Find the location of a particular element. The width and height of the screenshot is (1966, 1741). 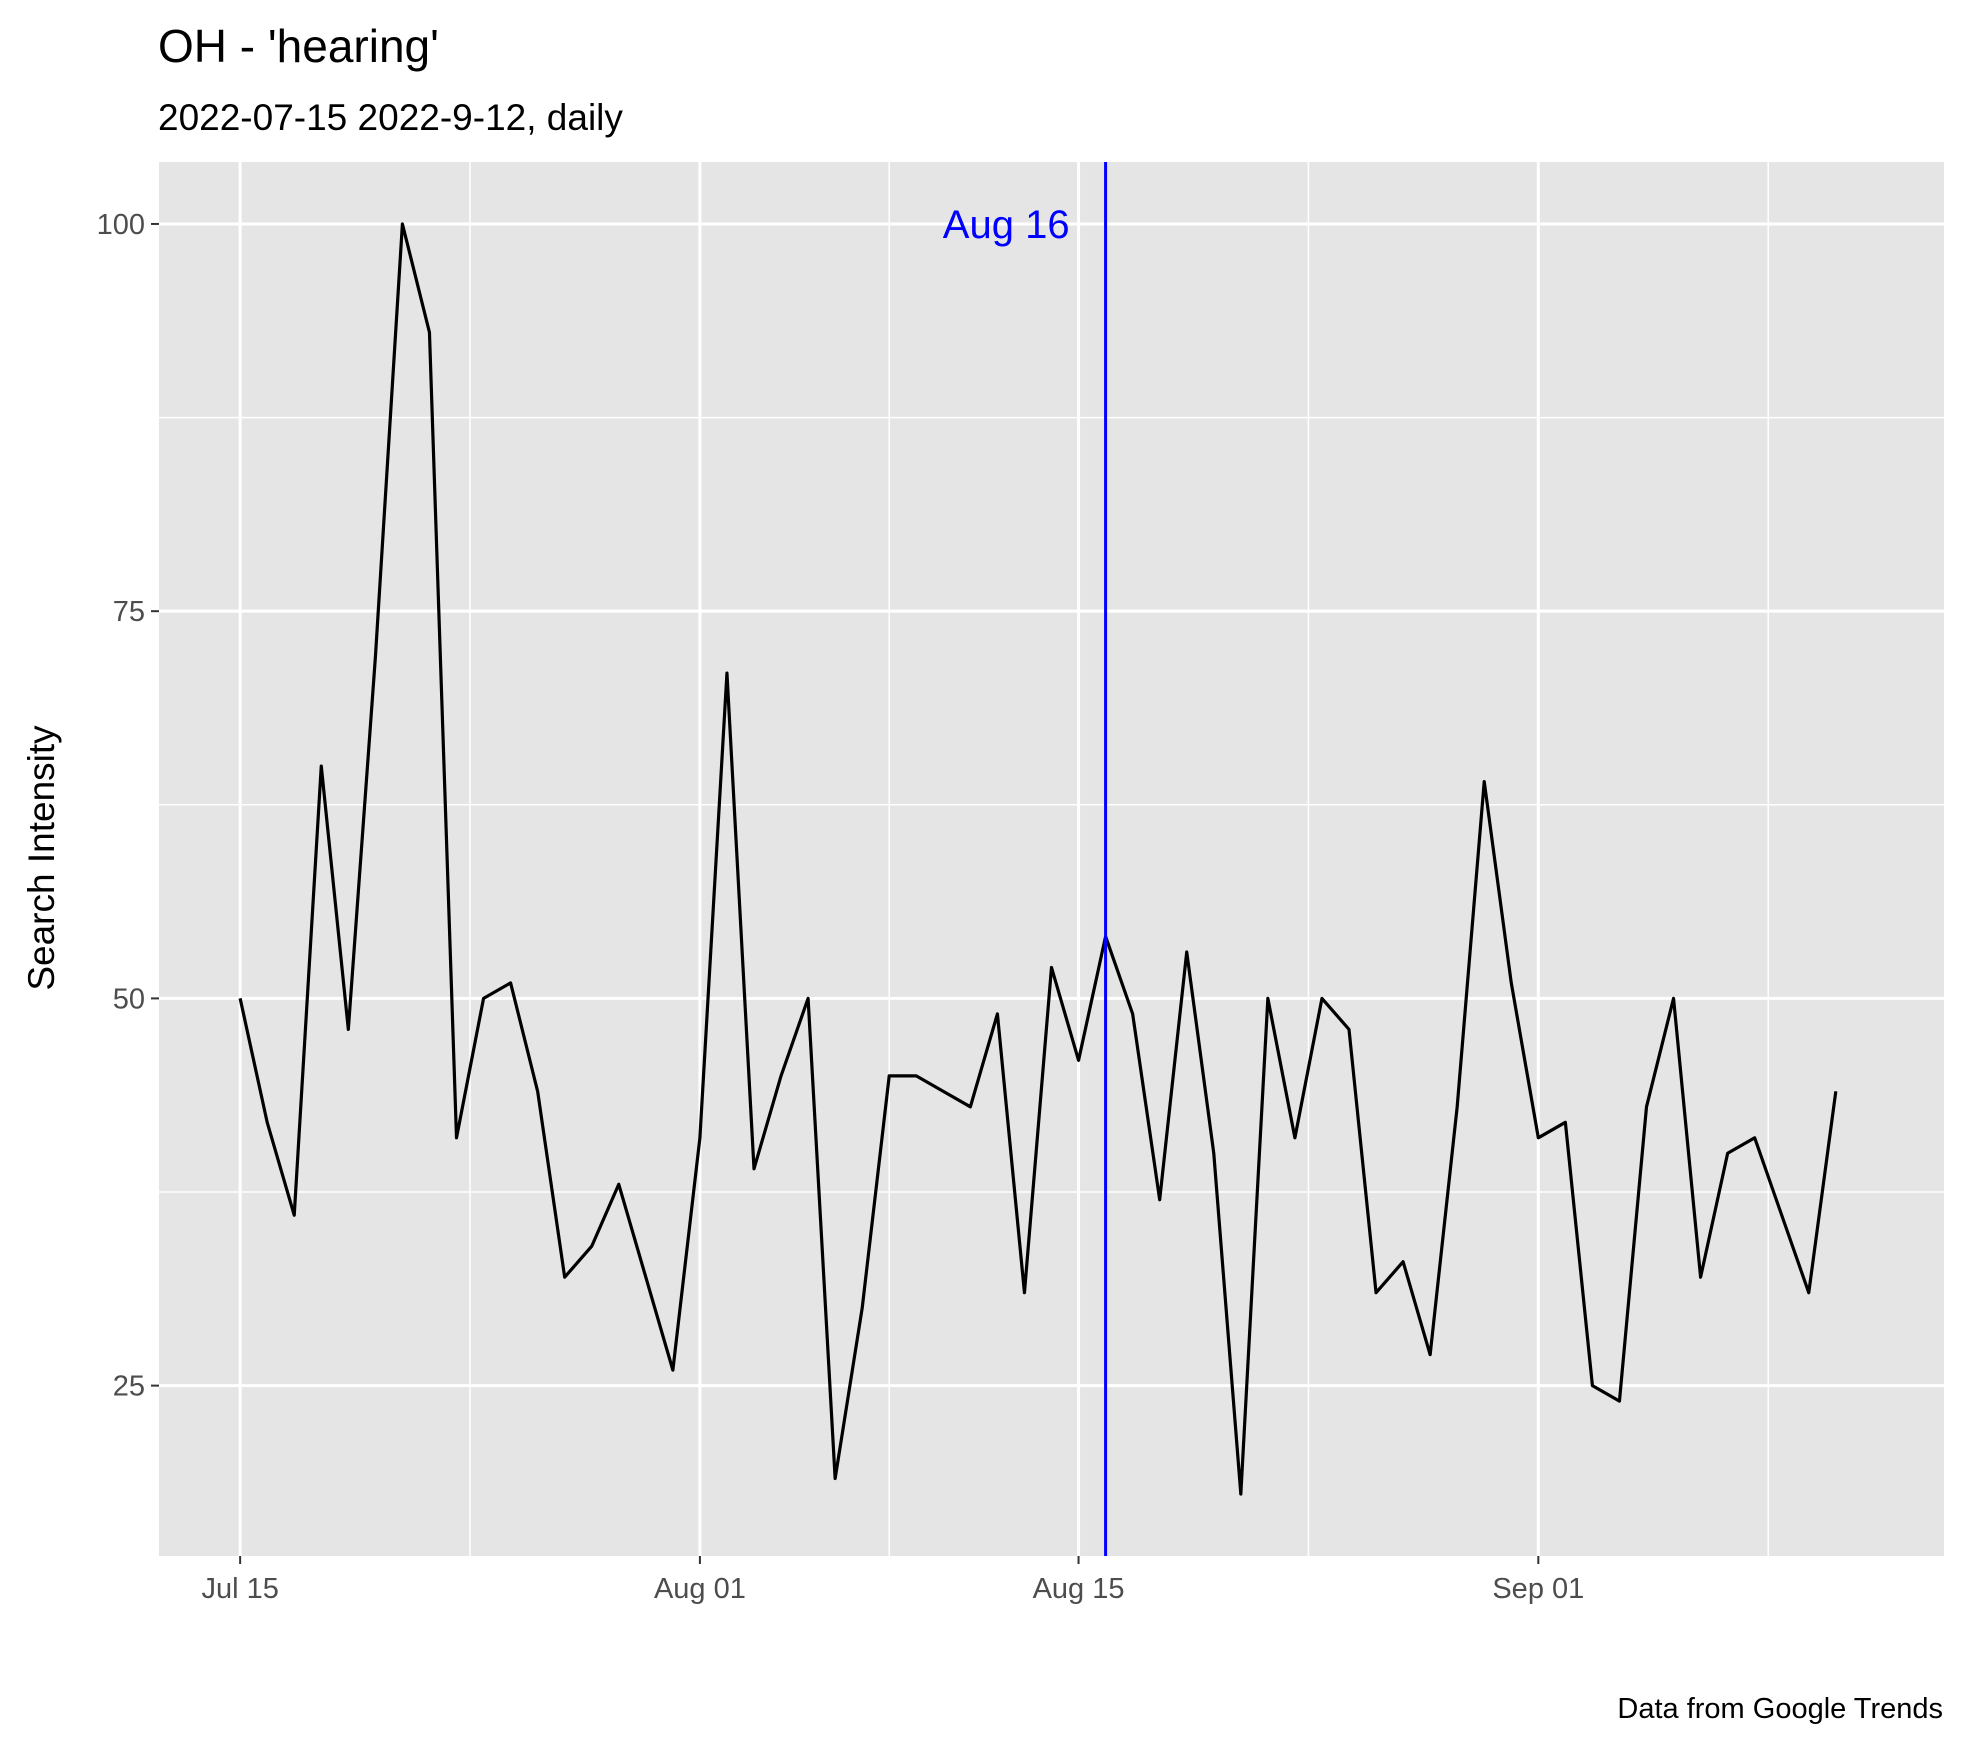

y-tick-label: 50 is located at coordinates (129, 999).